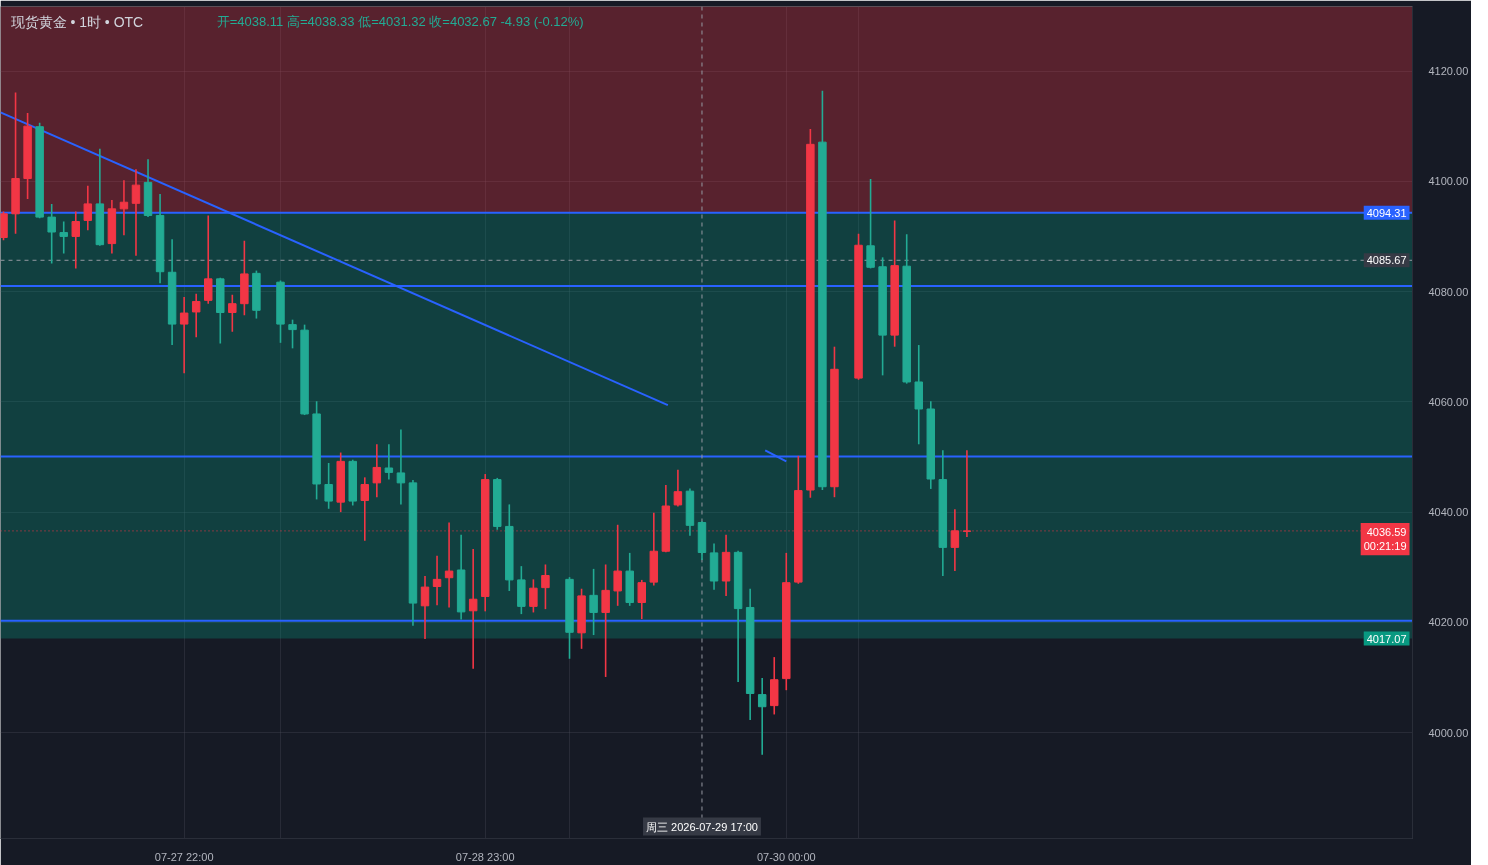  Describe the element at coordinates (77, 21) in the screenshot. I see `text: 现货黄金 • 1时 • OTC` at that location.